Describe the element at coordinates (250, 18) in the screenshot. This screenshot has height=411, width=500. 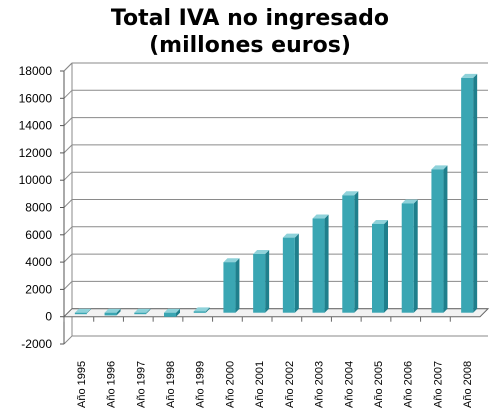
I see `chart-title-line1: Total IVA no ingresado` at that location.